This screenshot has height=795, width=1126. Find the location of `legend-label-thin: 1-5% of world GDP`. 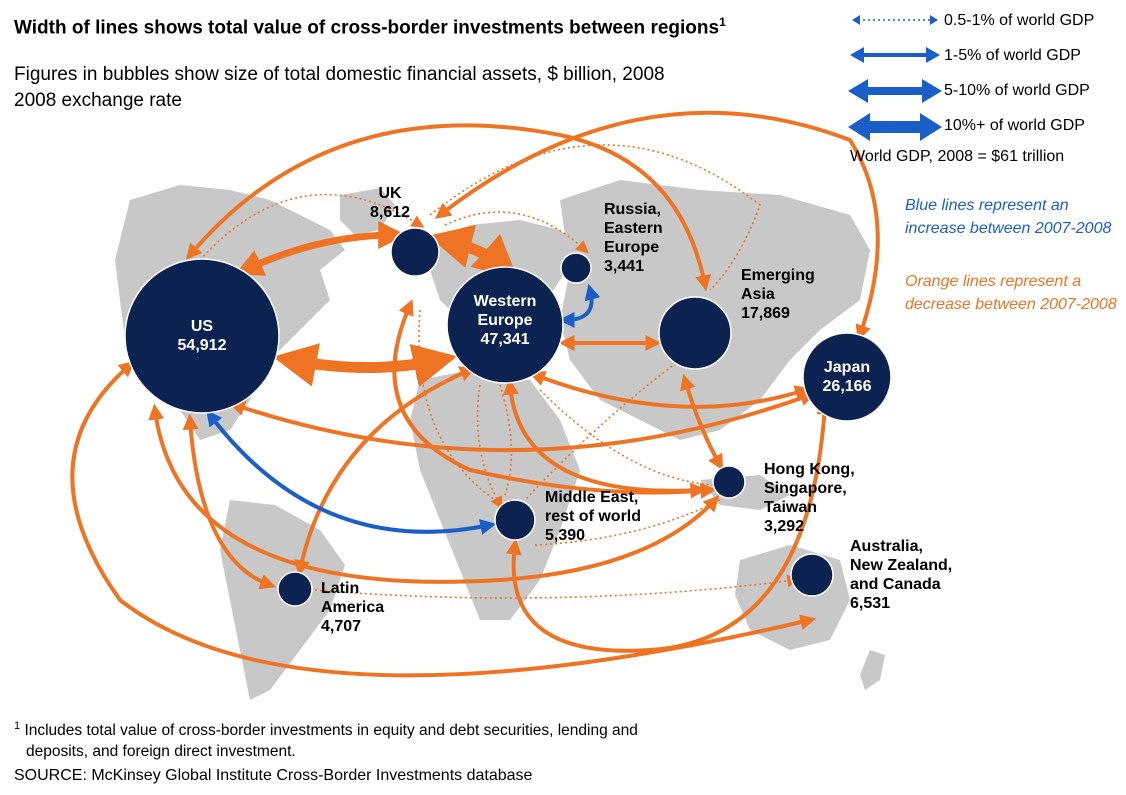

legend-label-thin: 1-5% of world GDP is located at coordinates (1012, 55).